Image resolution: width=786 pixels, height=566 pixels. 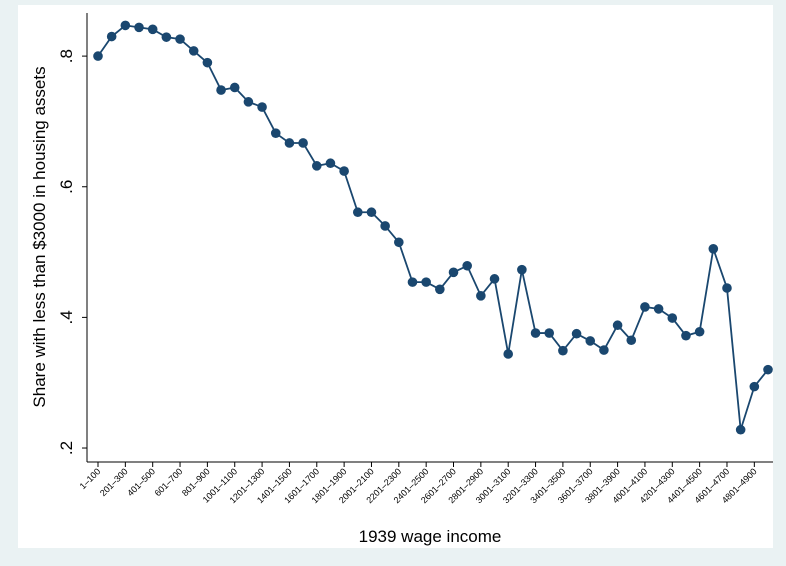 What do you see at coordinates (66, 317) in the screenshot?
I see `y-tick-label: .4` at bounding box center [66, 317].